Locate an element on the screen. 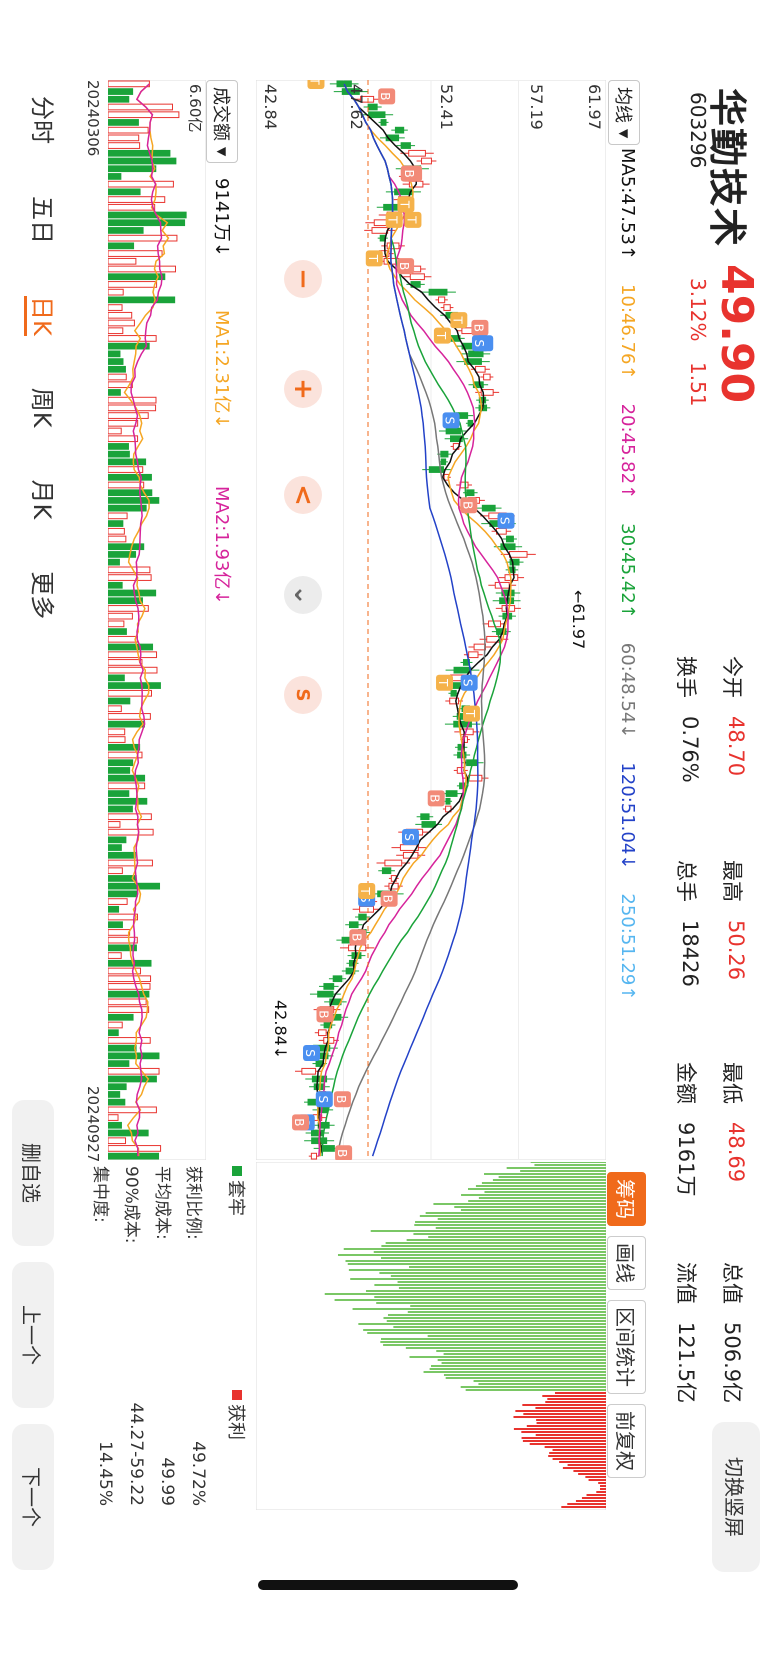 The width and height of the screenshot is (768, 1662). volume-ma-line is located at coordinates (146, 620).